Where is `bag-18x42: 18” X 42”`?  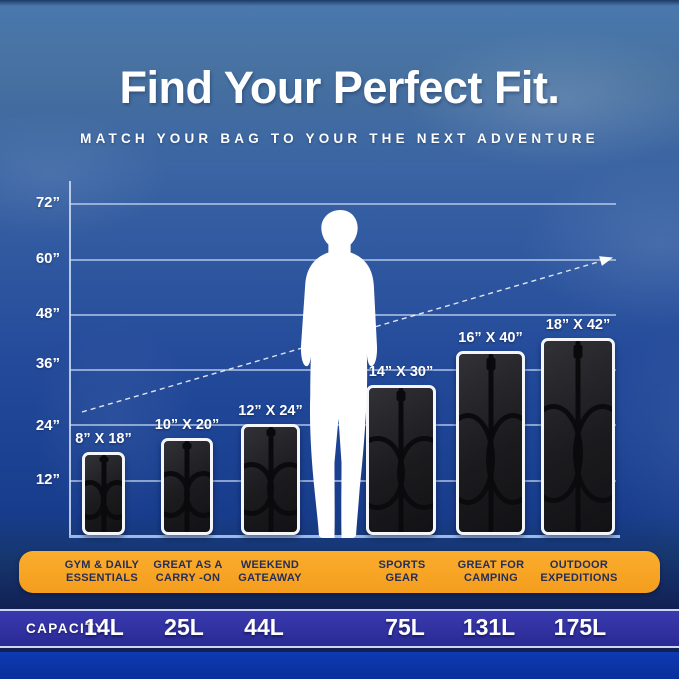 bag-18x42: 18” X 42” is located at coordinates (578, 426).